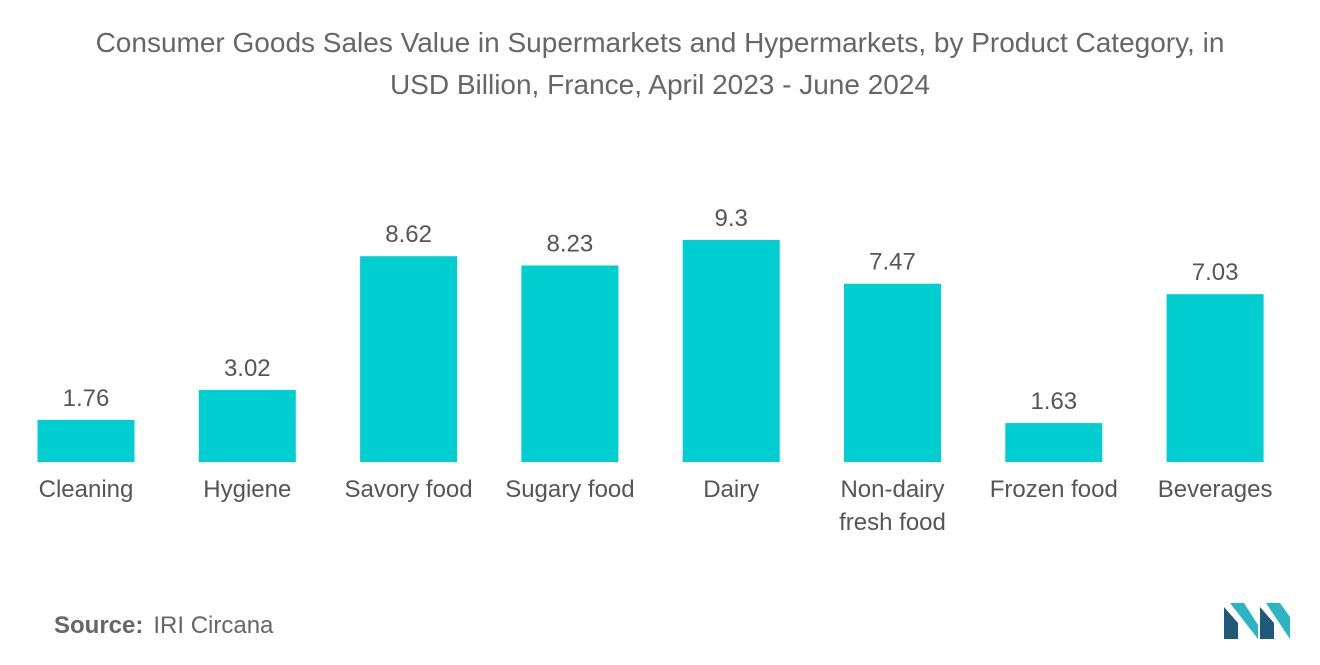  Describe the element at coordinates (731, 218) in the screenshot. I see `value-label-dairy: 9.3` at that location.